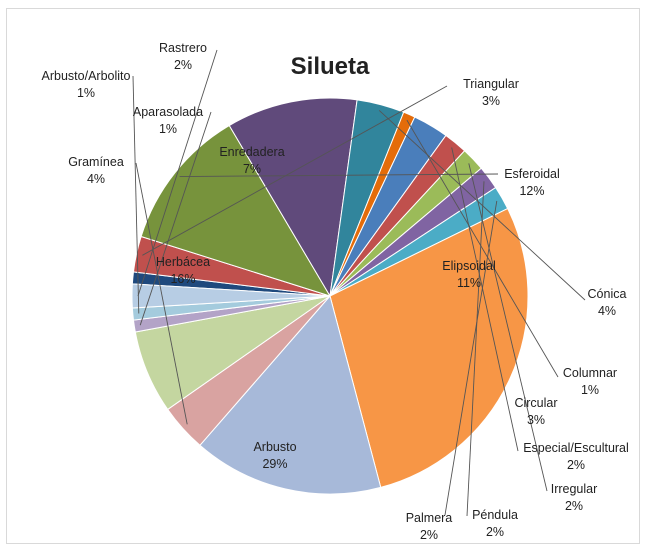 The width and height of the screenshot is (646, 550). I want to click on slice-percent-herbacea: 16%, so click(182, 279).